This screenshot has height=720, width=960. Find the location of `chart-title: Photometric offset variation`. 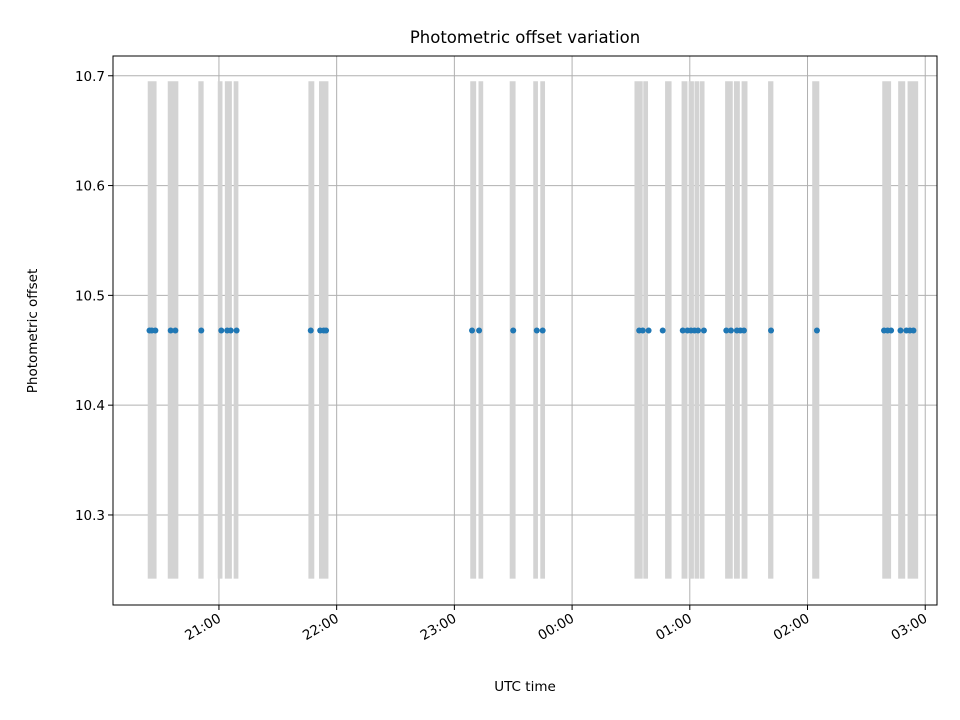

chart-title: Photometric offset variation is located at coordinates (525, 37).